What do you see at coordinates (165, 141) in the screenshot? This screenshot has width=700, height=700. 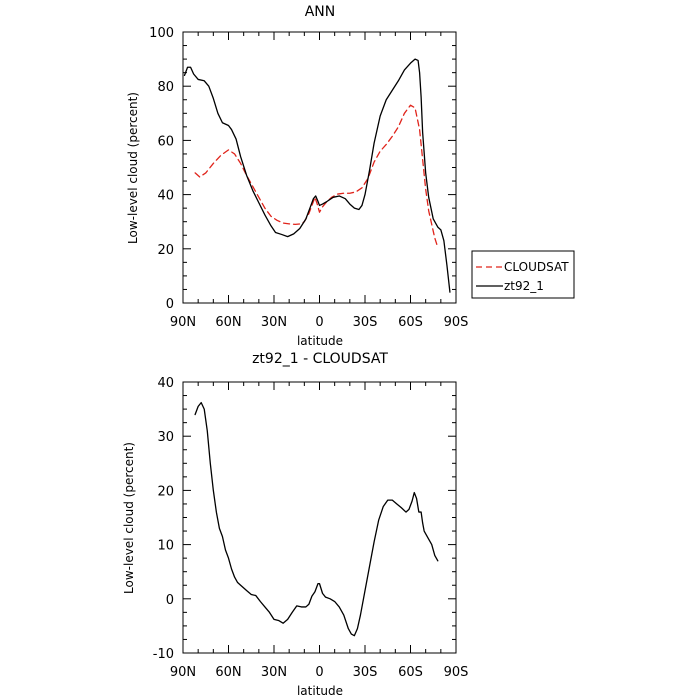 I see `y-tick-label: 60` at bounding box center [165, 141].